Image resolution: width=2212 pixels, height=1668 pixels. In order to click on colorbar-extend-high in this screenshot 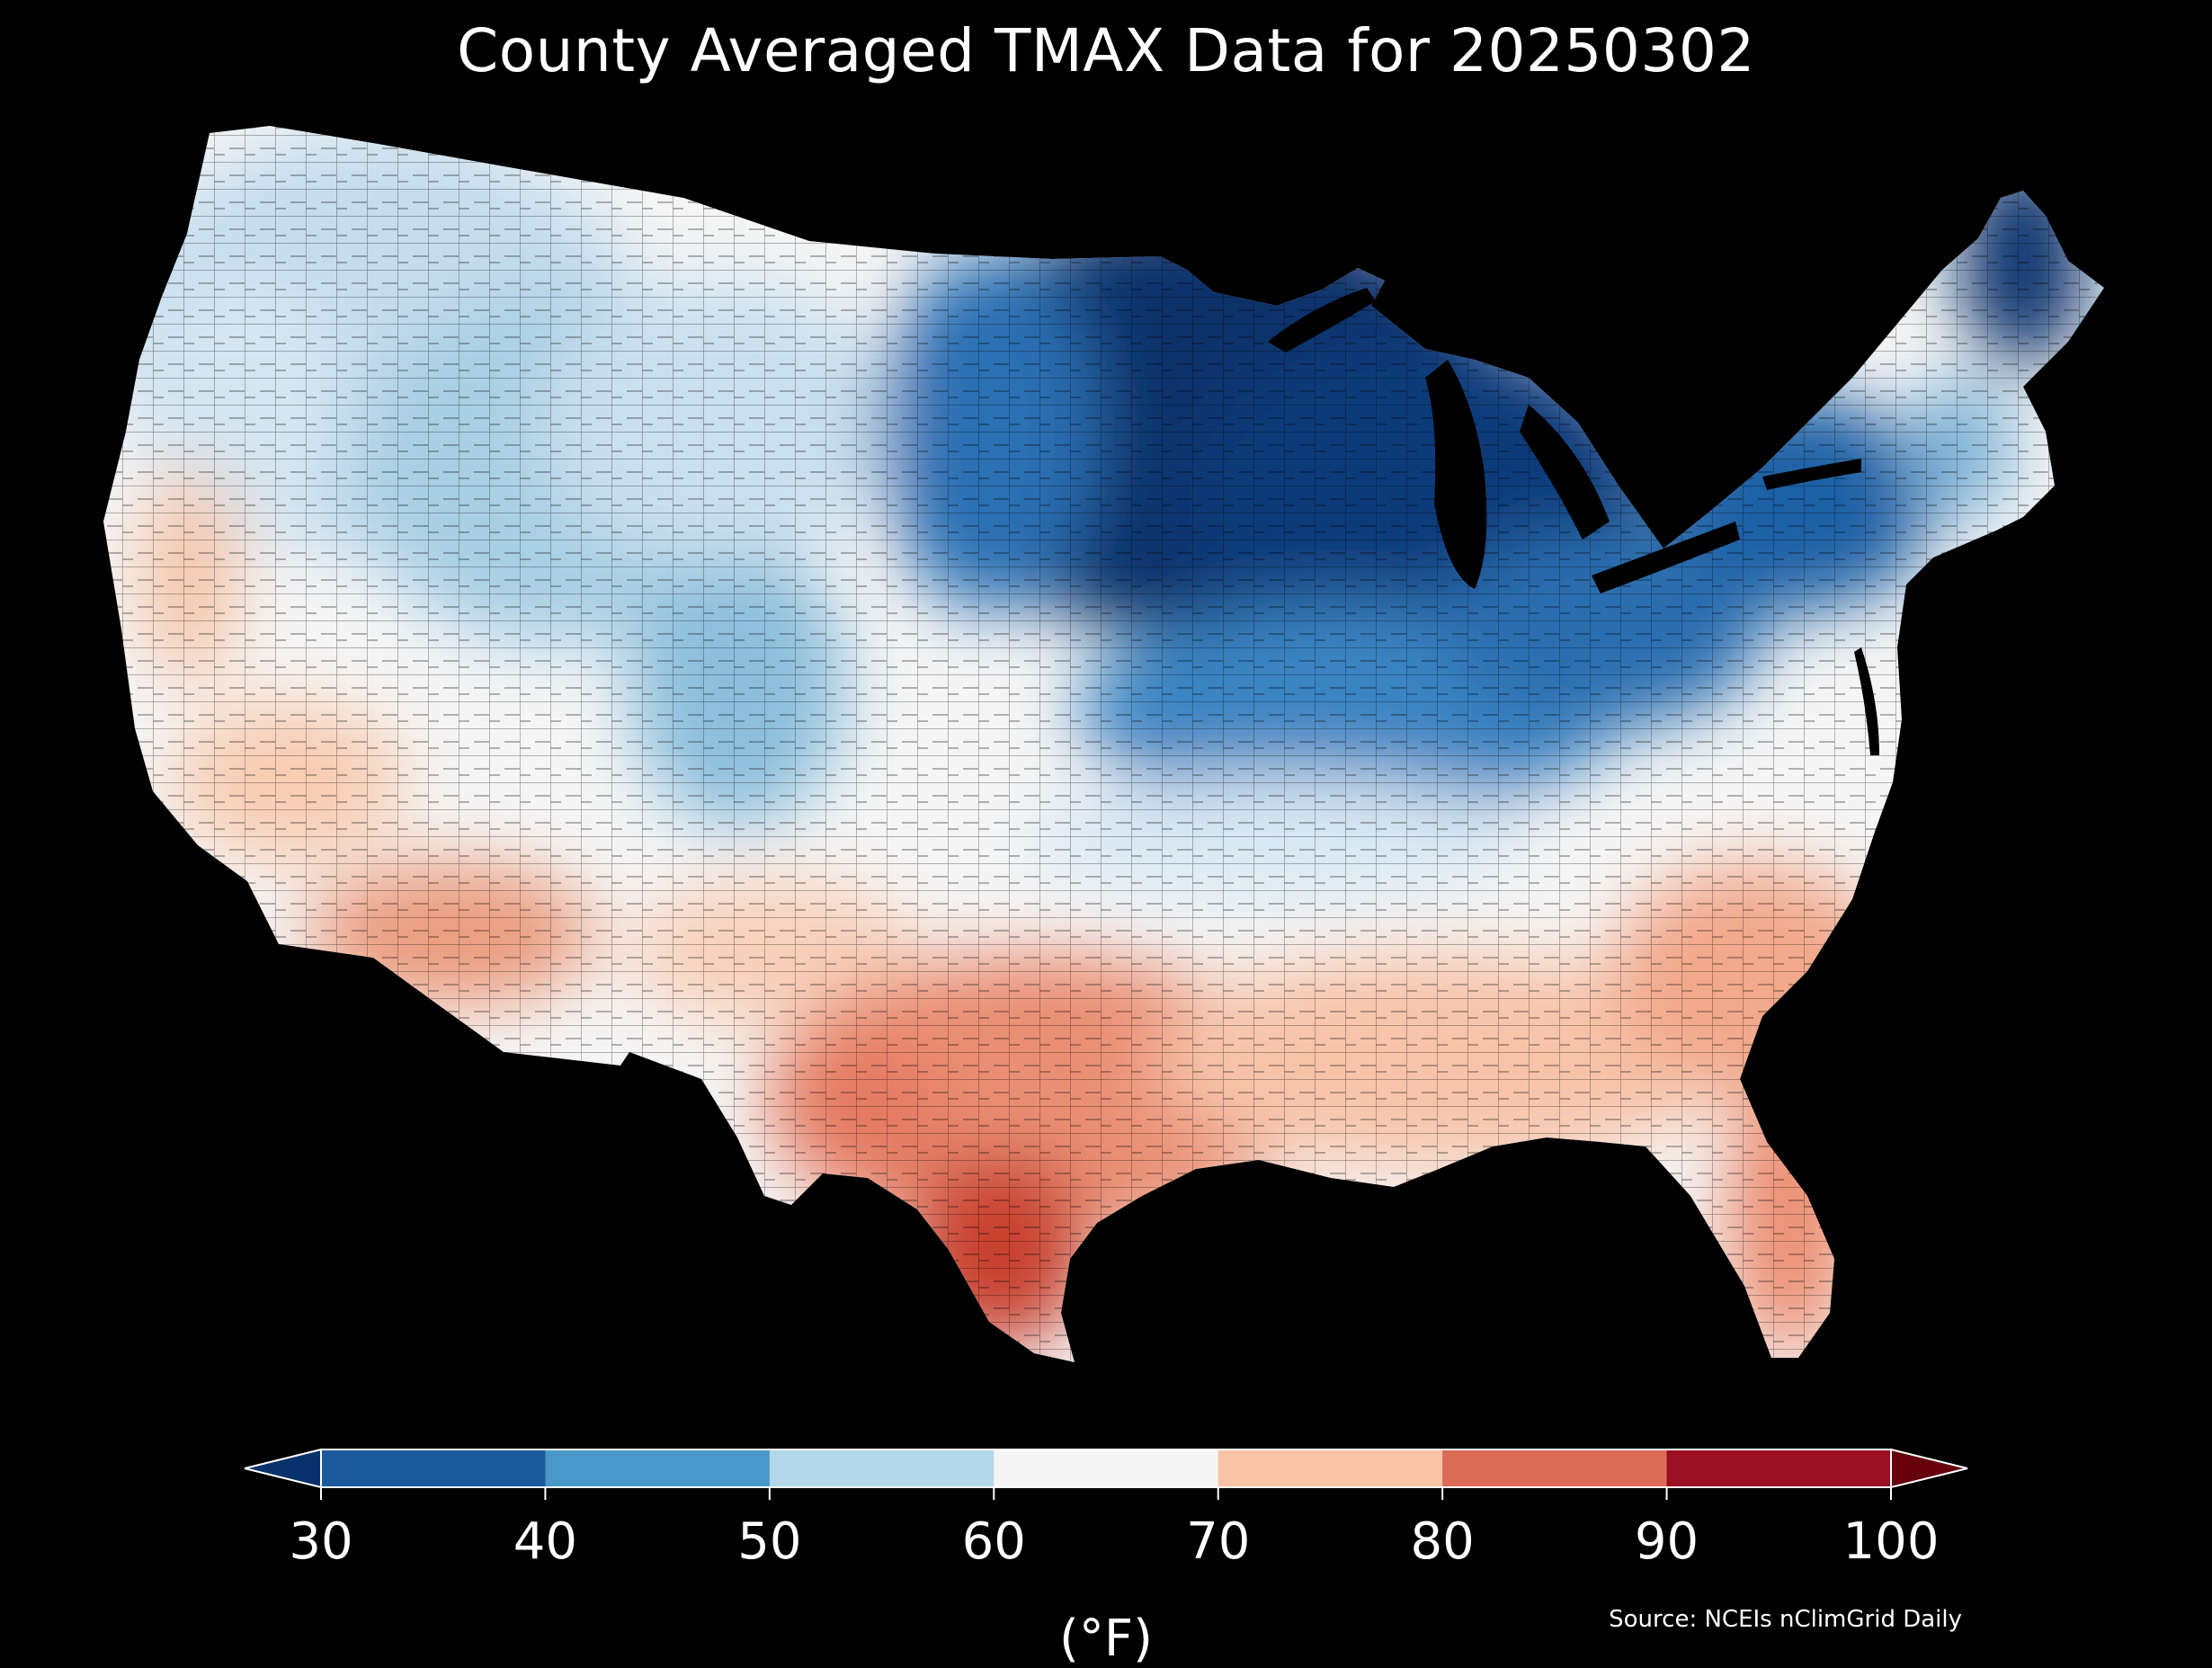, I will do `click(1929, 1468)`.